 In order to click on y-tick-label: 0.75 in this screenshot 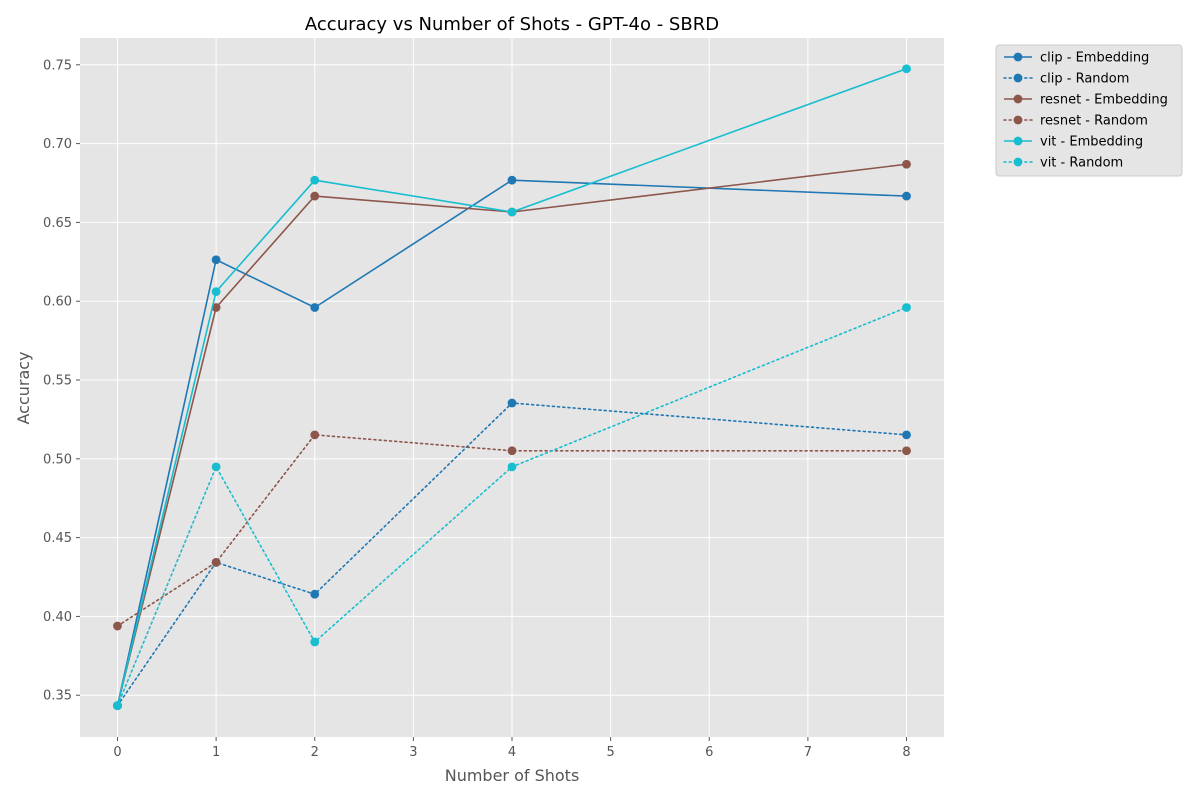, I will do `click(57, 65)`.